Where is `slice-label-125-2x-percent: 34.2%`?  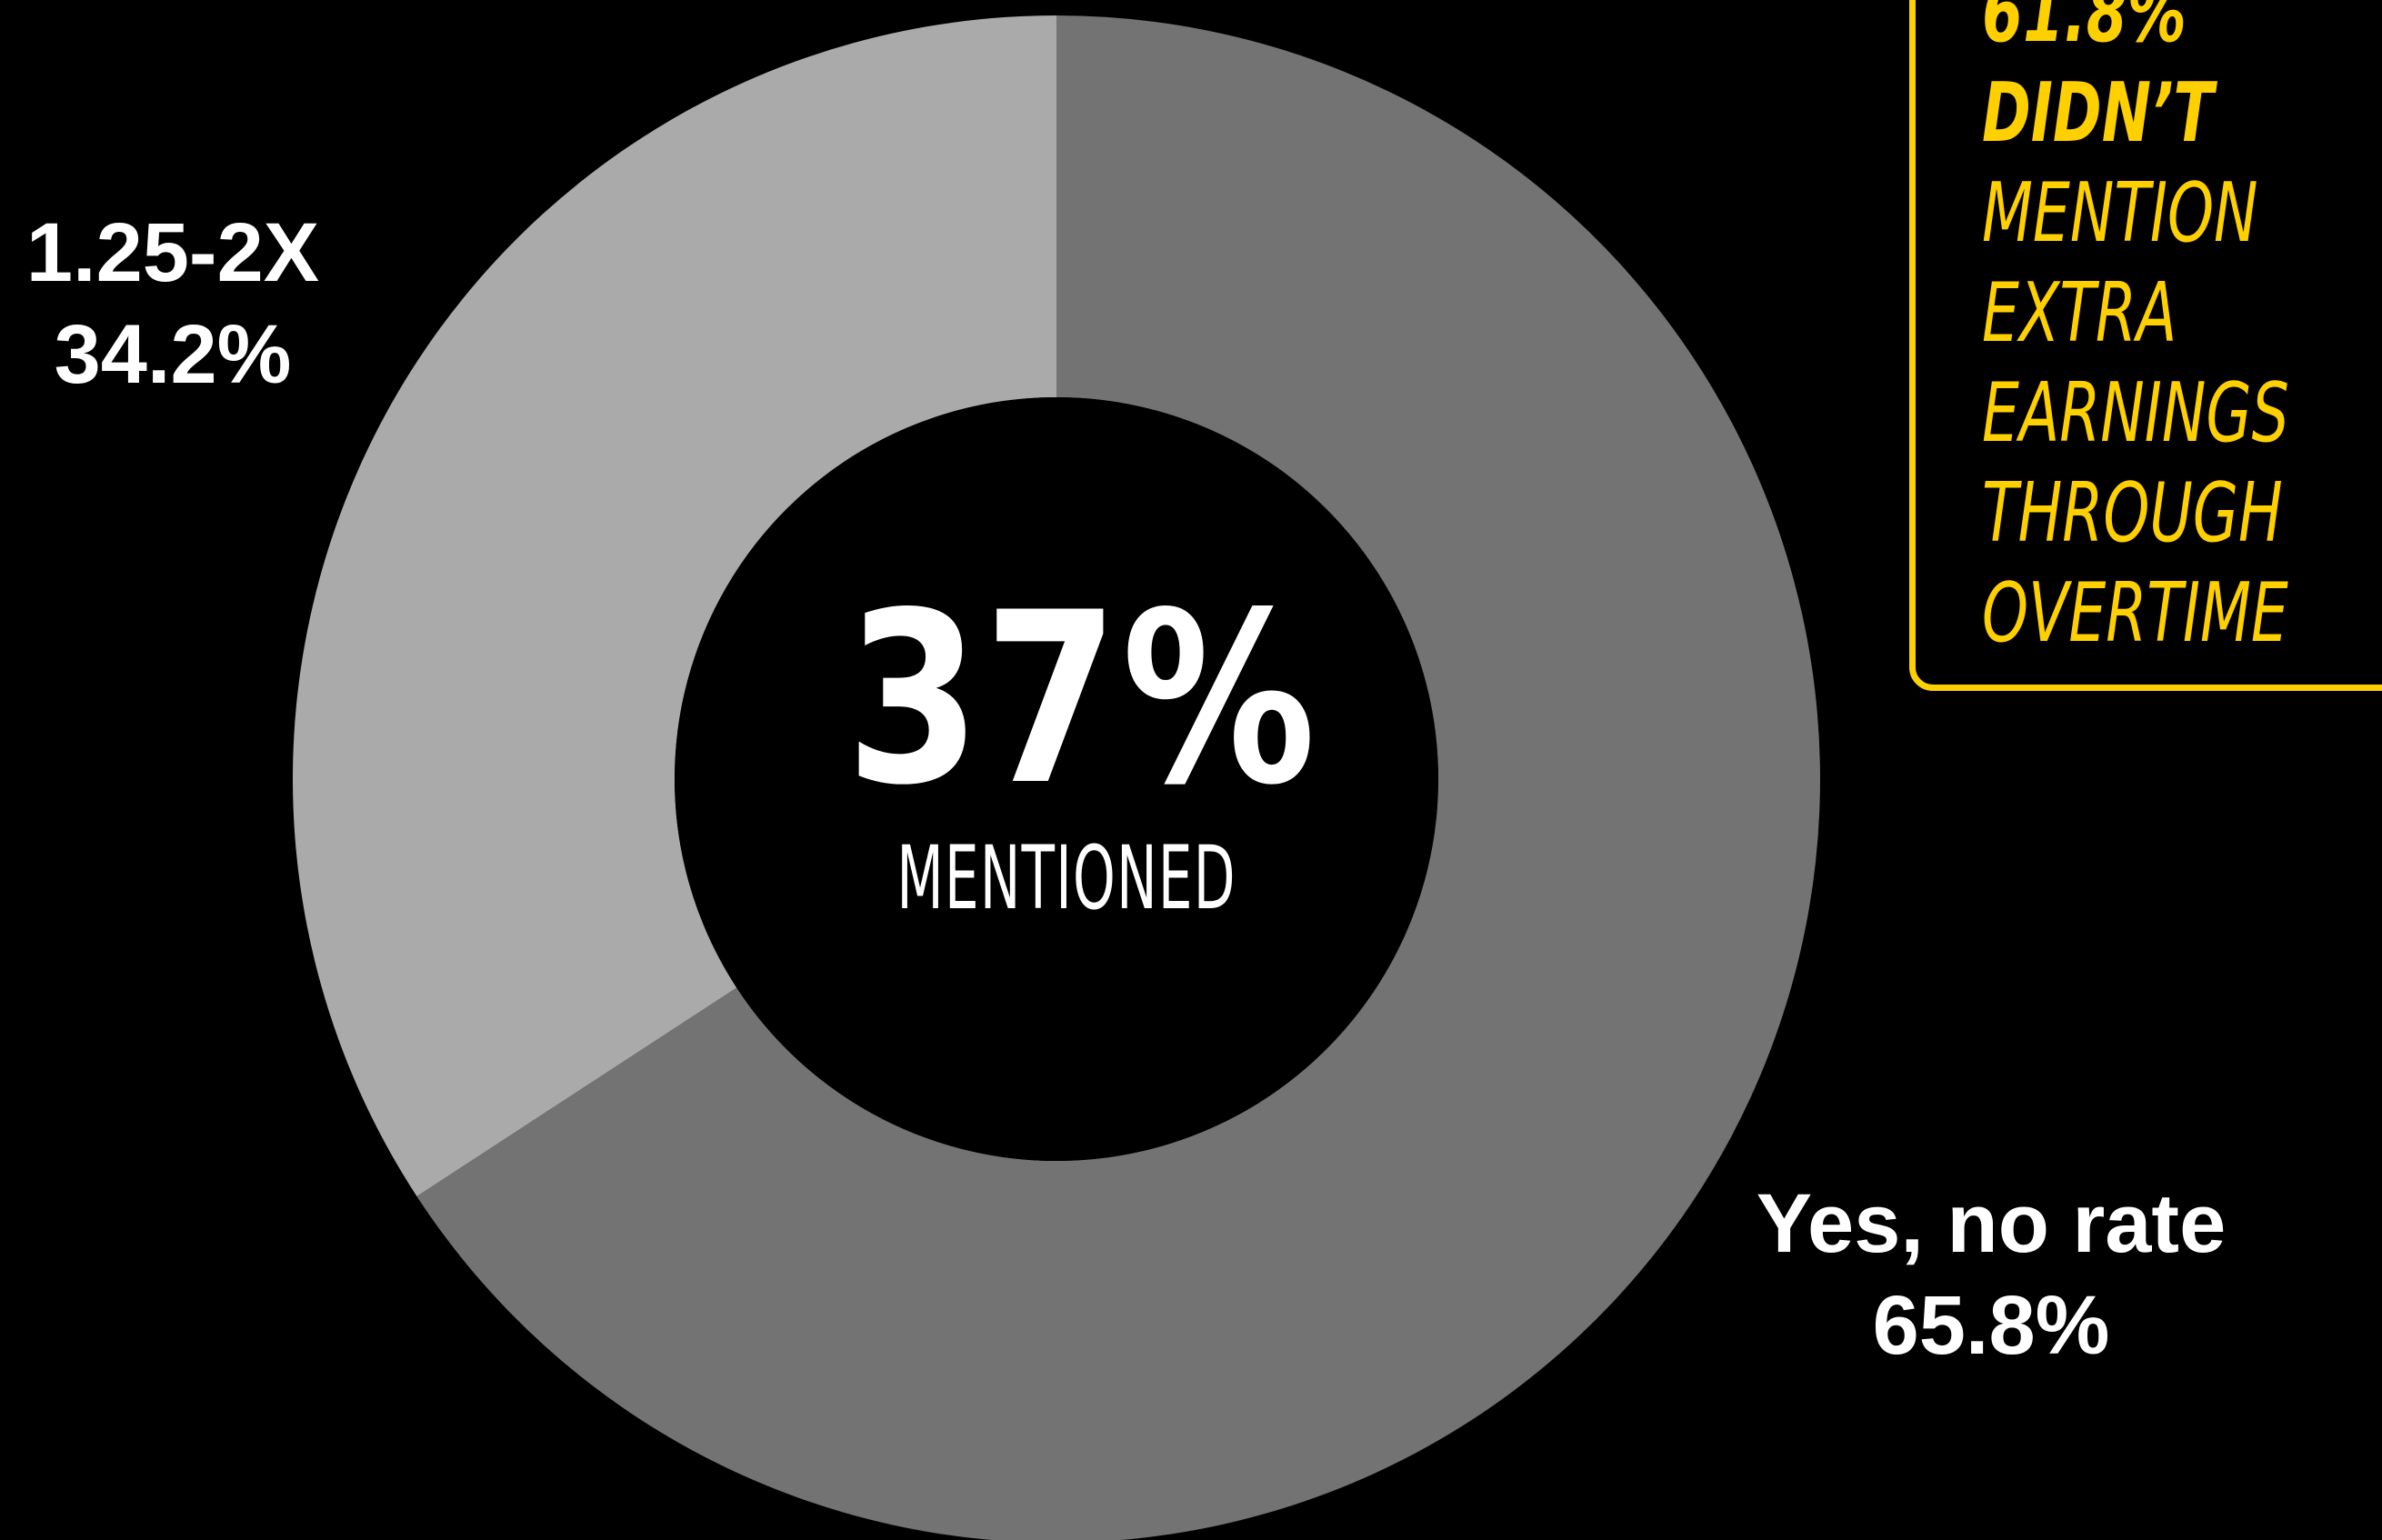 slice-label-125-2x-percent: 34.2% is located at coordinates (173, 355).